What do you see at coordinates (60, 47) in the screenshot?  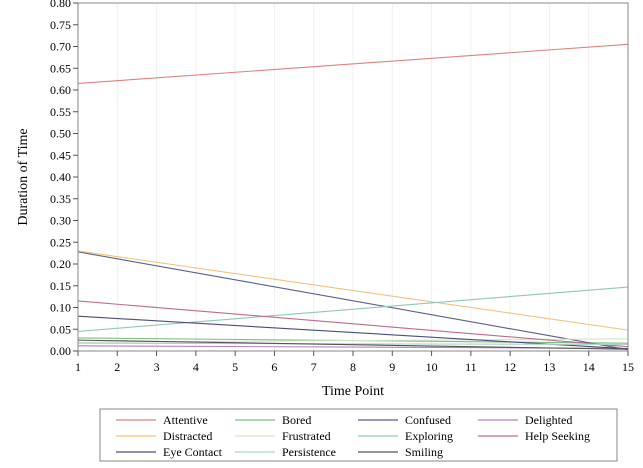 I see `y-tick-label: 0.70` at bounding box center [60, 47].